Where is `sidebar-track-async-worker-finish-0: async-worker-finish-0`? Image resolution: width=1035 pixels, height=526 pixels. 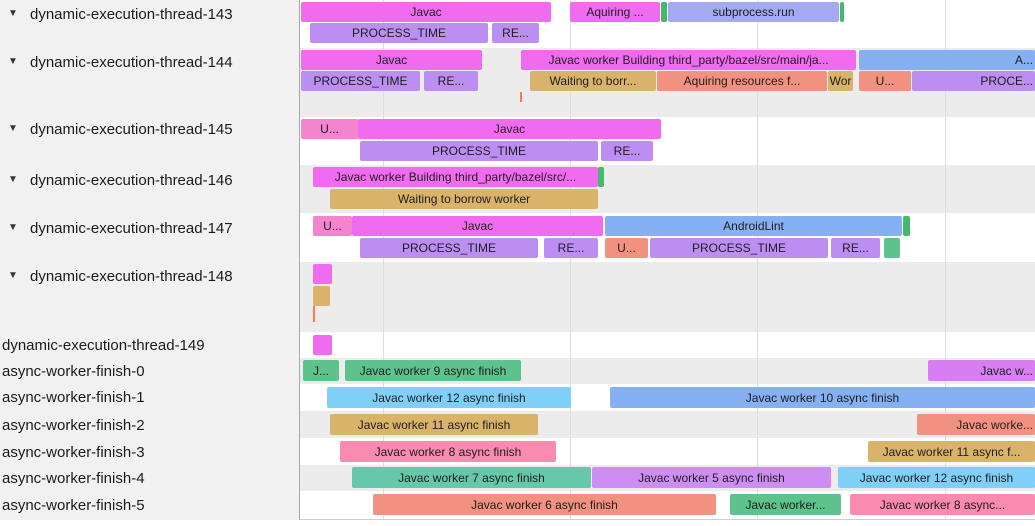 sidebar-track-async-worker-finish-0: async-worker-finish-0 is located at coordinates (149, 371).